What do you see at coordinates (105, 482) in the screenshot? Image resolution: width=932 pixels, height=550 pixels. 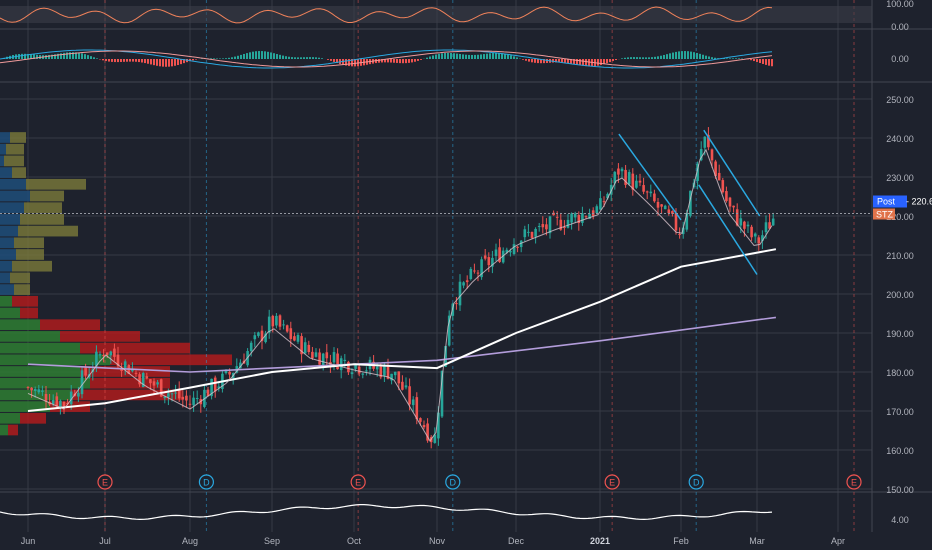 I see `earnings-marker` at bounding box center [105, 482].